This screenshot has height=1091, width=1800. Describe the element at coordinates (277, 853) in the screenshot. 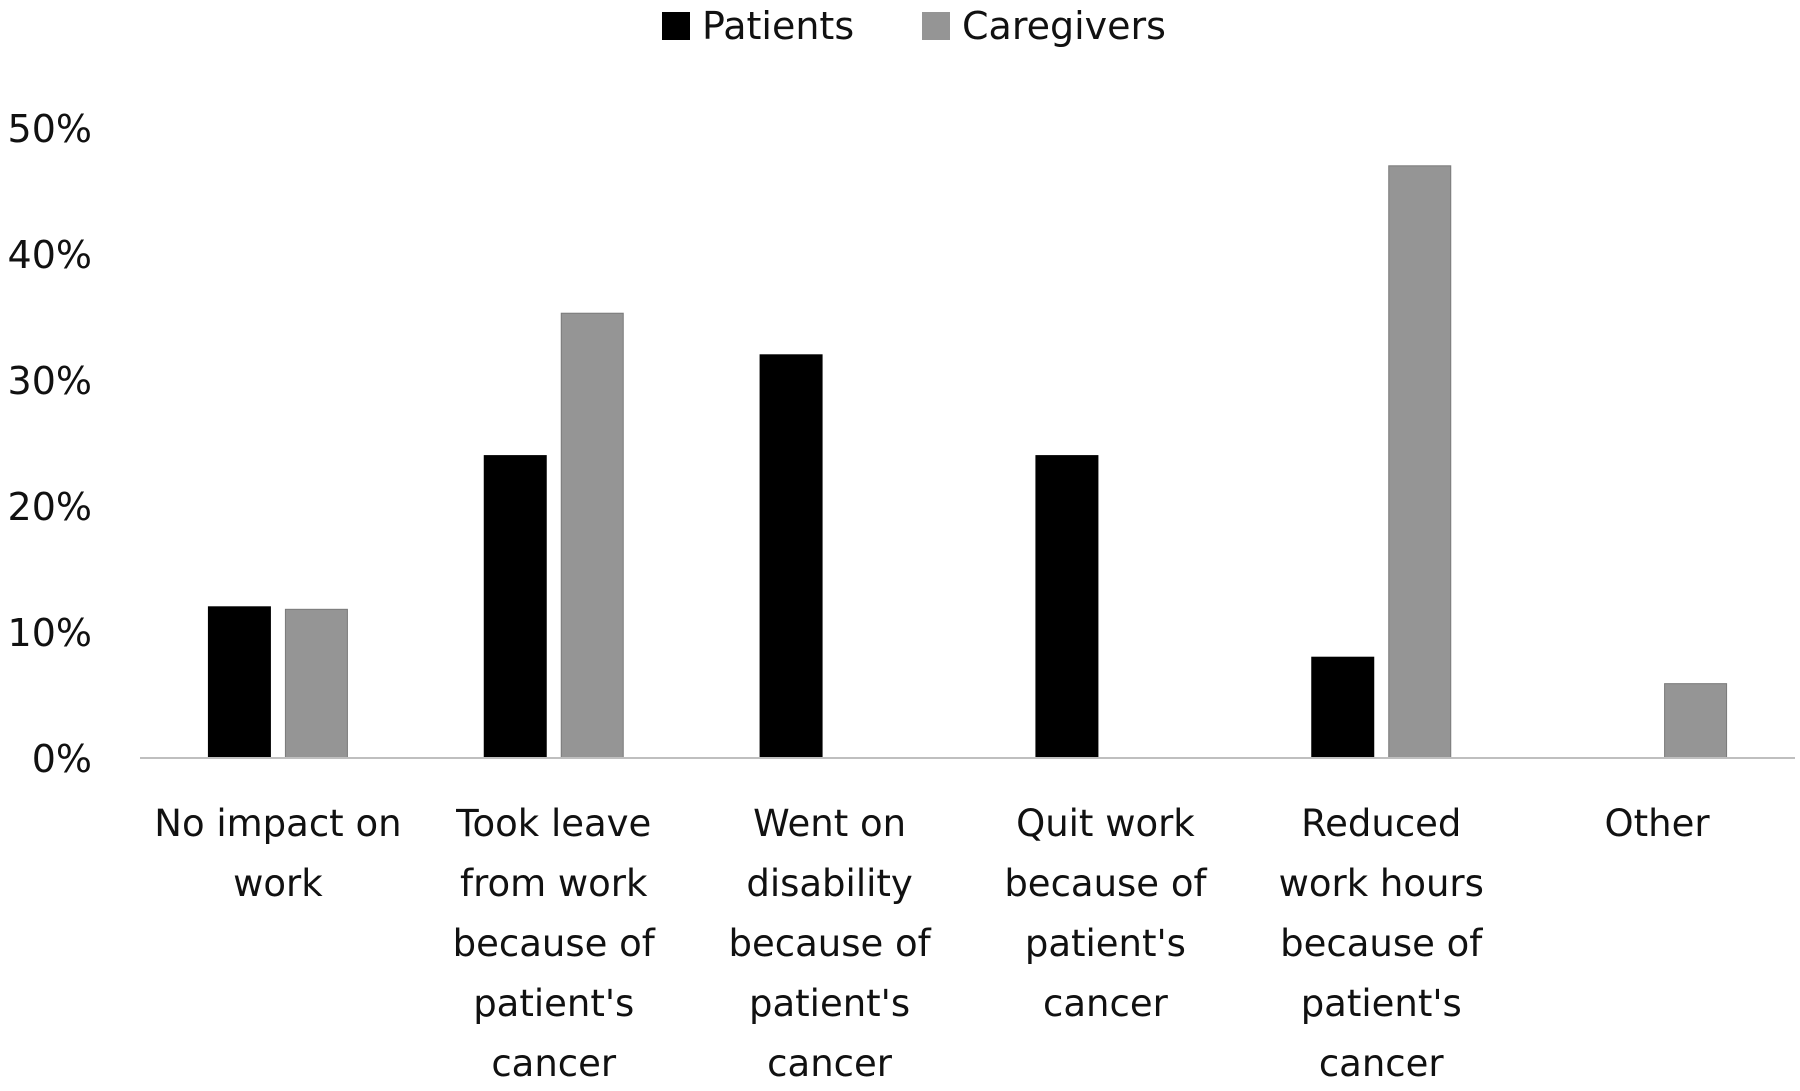

I see `x-category-label: No impact on work` at that location.